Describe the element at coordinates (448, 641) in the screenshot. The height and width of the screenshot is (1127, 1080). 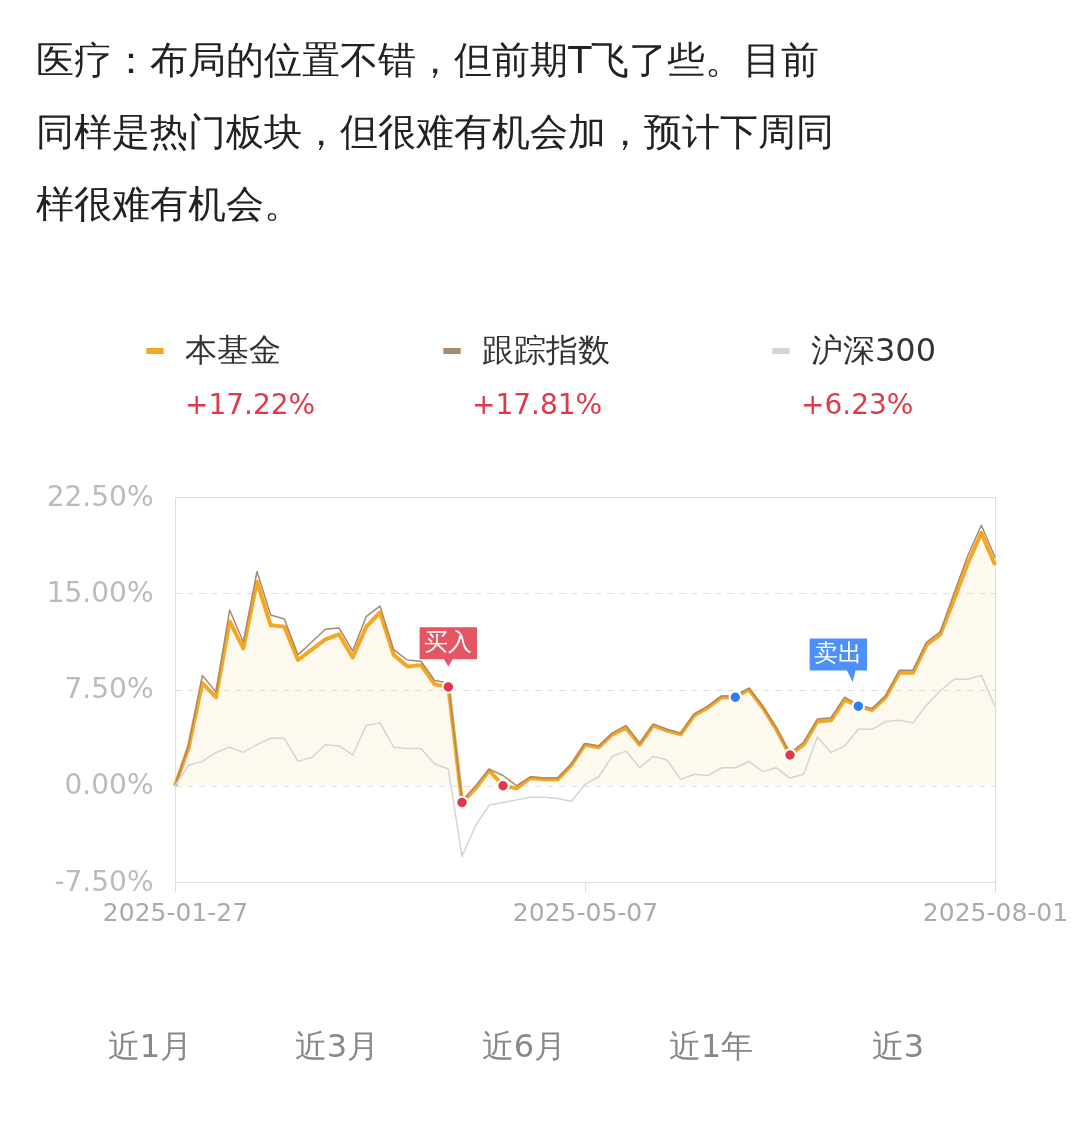
I see `annotation: 买入` at that location.